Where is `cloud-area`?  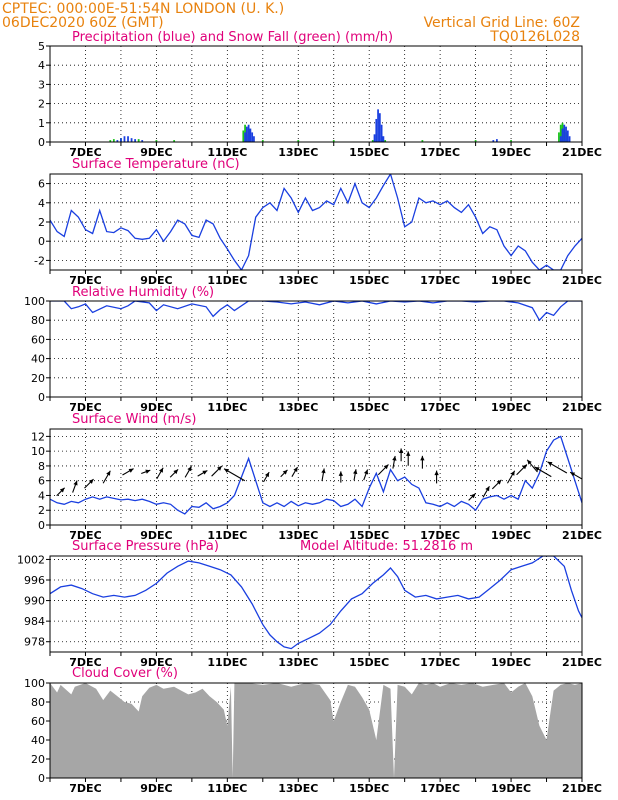
cloud-area is located at coordinates (316, 730).